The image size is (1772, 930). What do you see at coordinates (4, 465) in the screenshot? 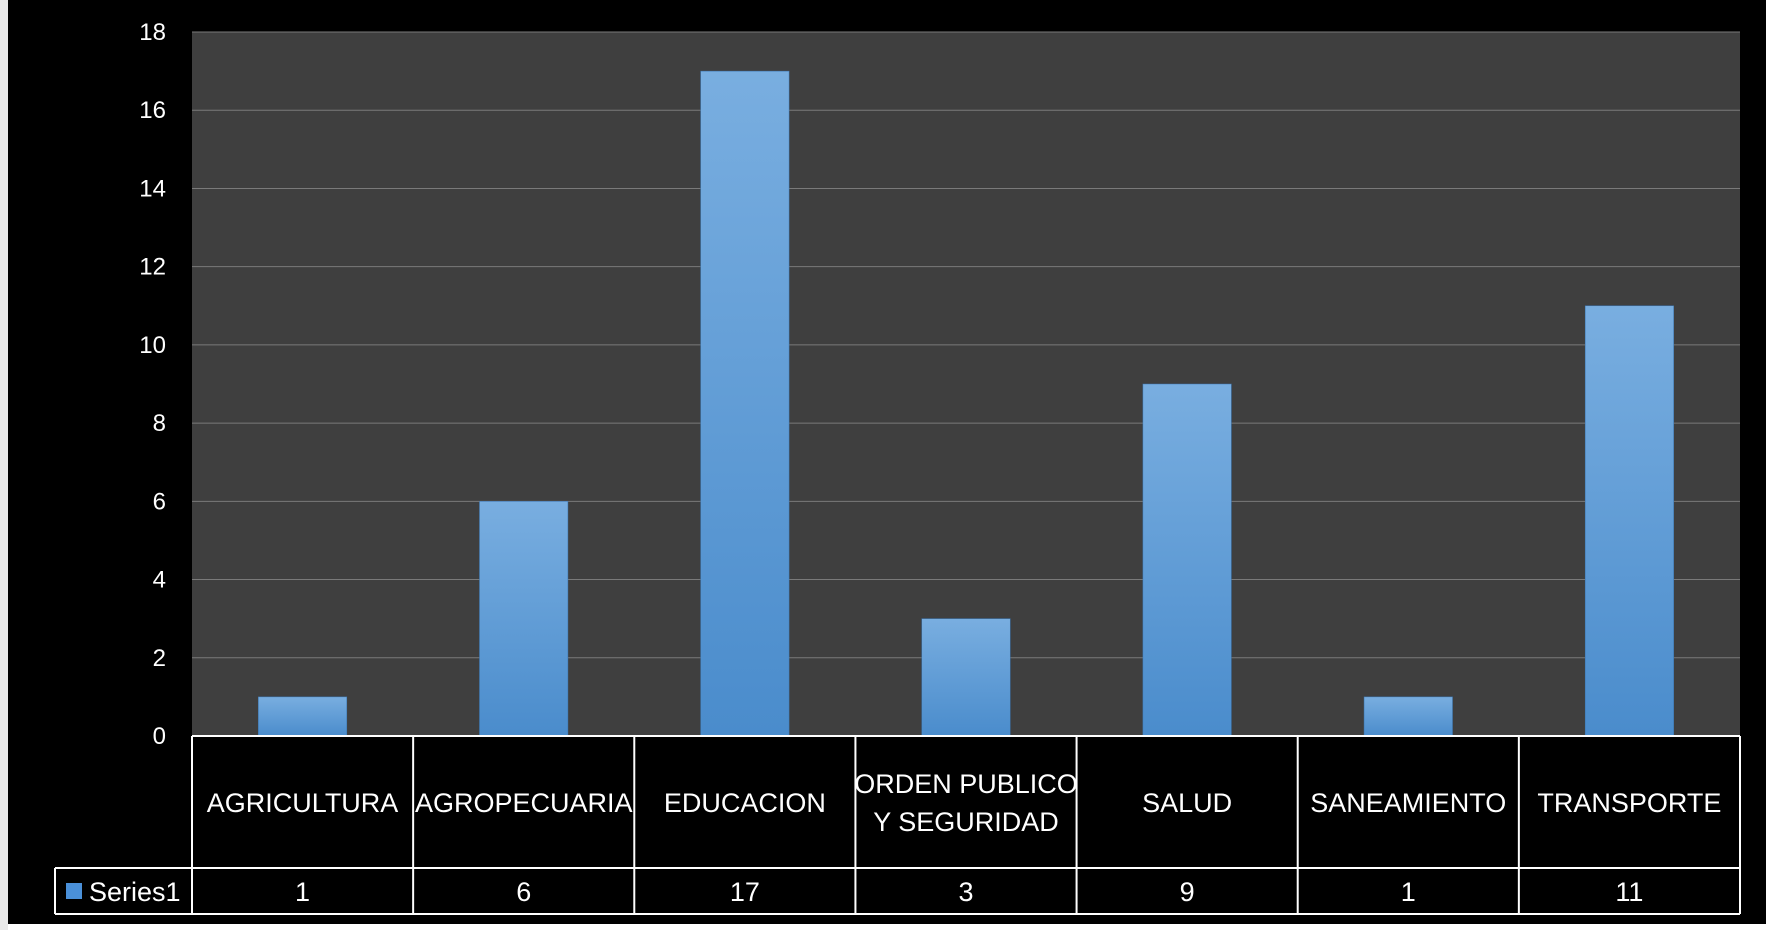
I see `window-edge` at bounding box center [4, 465].